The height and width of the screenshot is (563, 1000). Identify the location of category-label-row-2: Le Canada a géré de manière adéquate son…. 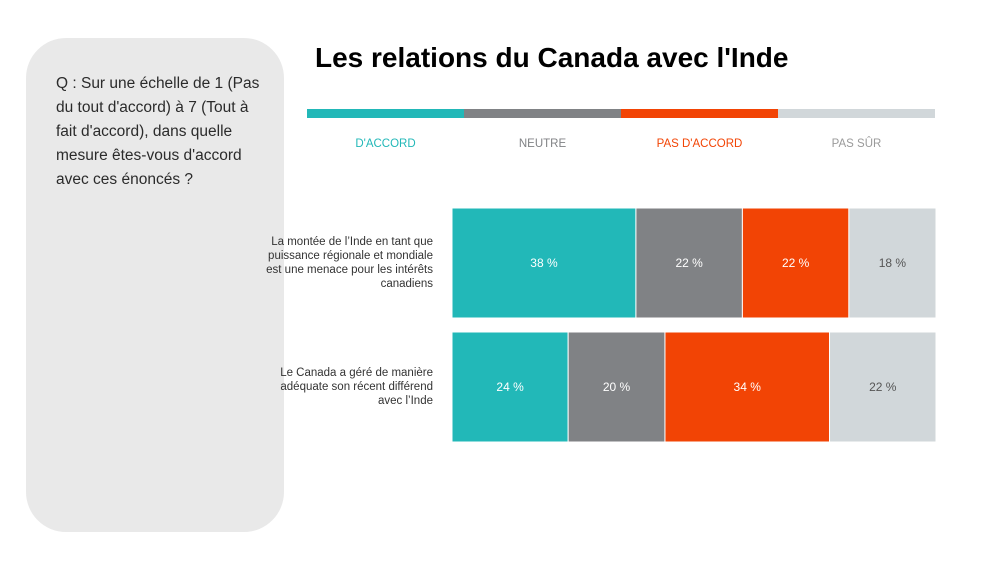
(356, 387).